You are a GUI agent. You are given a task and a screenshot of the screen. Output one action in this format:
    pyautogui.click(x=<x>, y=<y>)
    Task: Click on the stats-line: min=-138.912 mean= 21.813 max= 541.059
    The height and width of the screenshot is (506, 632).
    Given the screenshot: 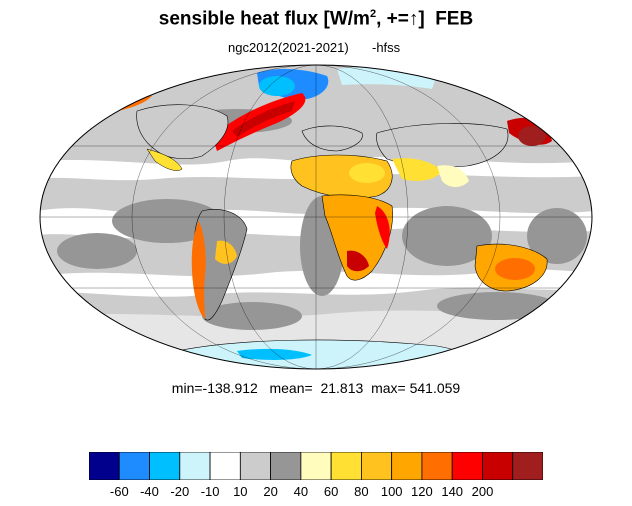 What is the action you would take?
    pyautogui.click(x=316, y=388)
    